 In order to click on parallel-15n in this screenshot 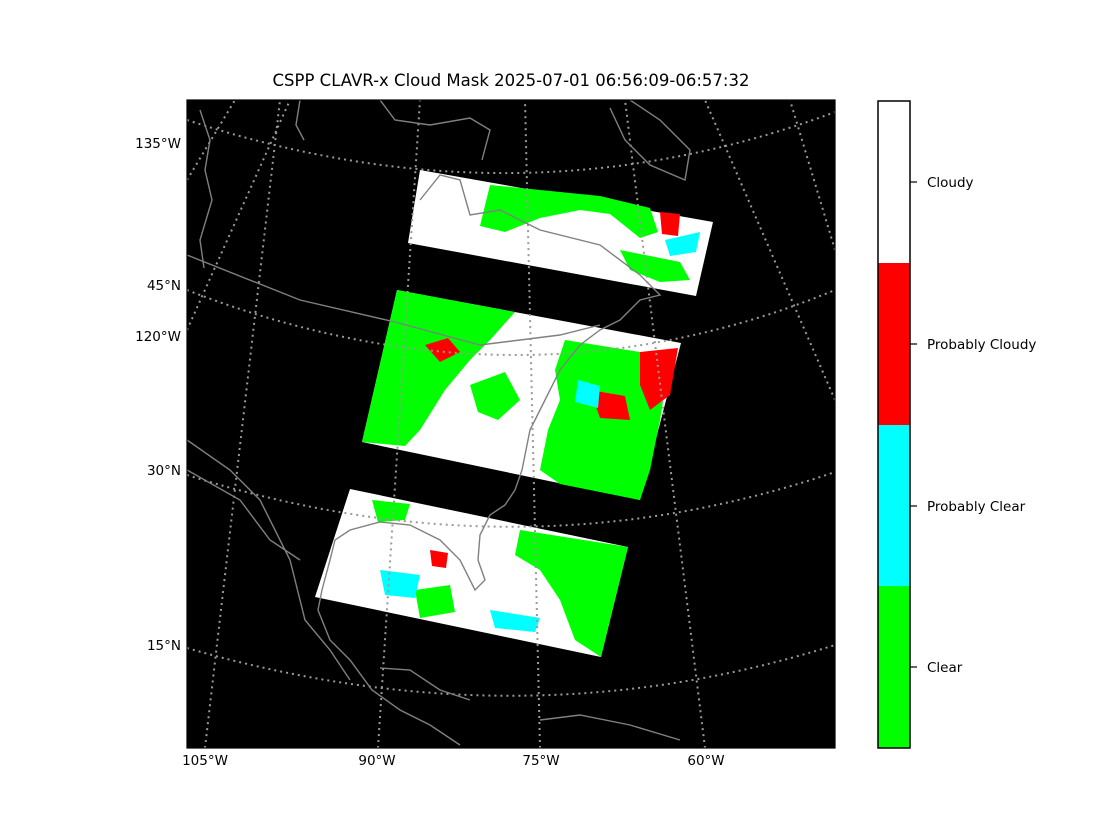, I will do `click(511, 670)`.